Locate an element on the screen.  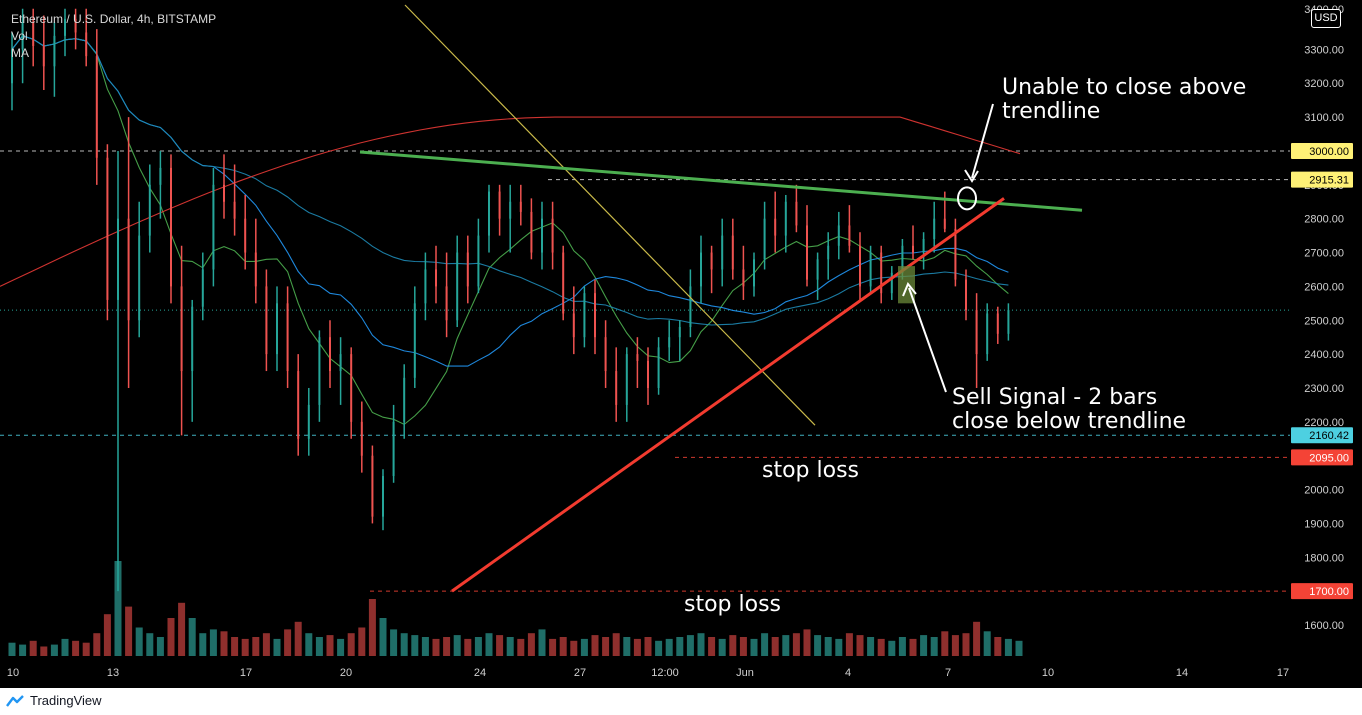
volume-indicator-label: Vol is located at coordinates (19, 36).